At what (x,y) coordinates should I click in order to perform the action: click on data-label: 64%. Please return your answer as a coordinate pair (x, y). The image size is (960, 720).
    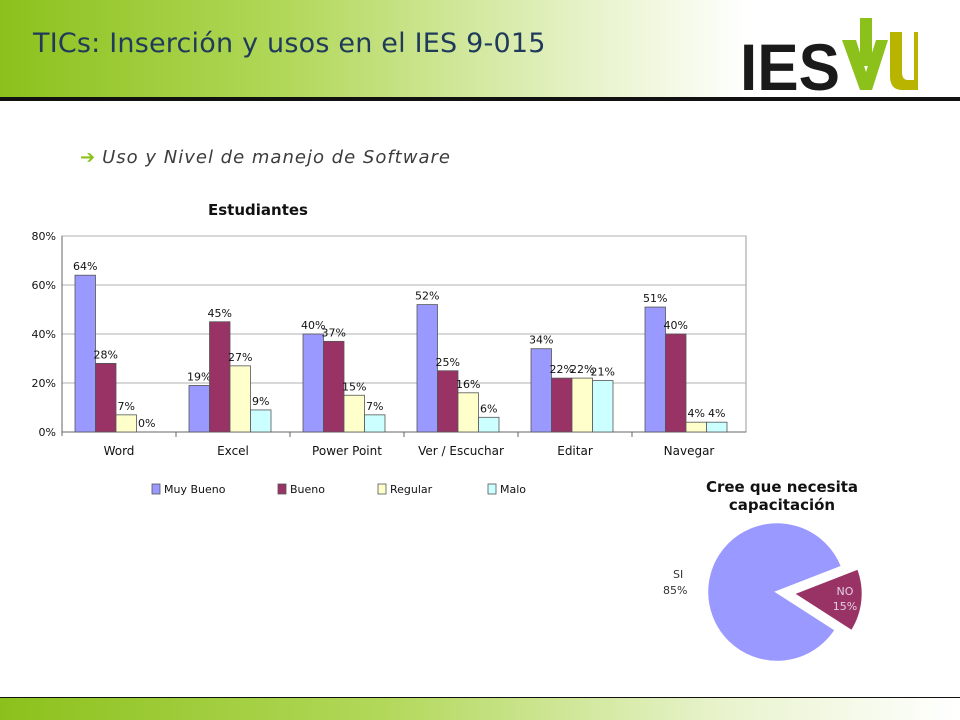
    Looking at the image, I should click on (85, 266).